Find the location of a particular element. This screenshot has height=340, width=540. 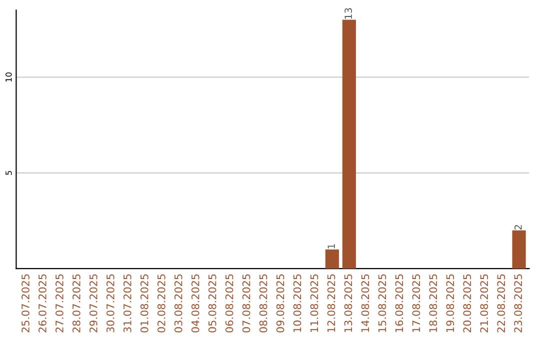

x-tick-label: 01.08.2025 is located at coordinates (144, 303).